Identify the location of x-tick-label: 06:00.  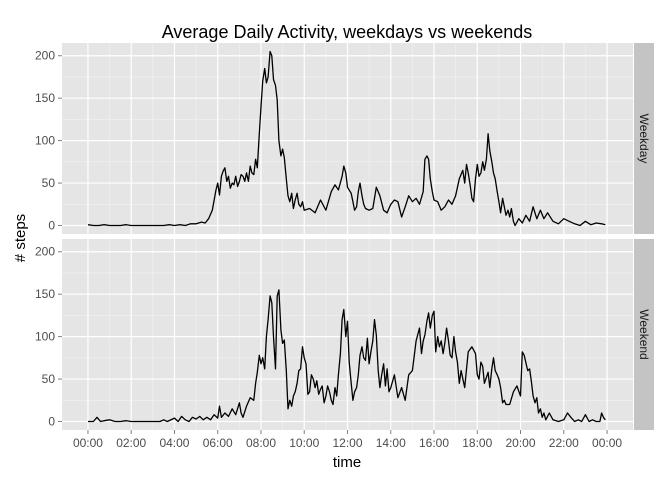
(218, 443).